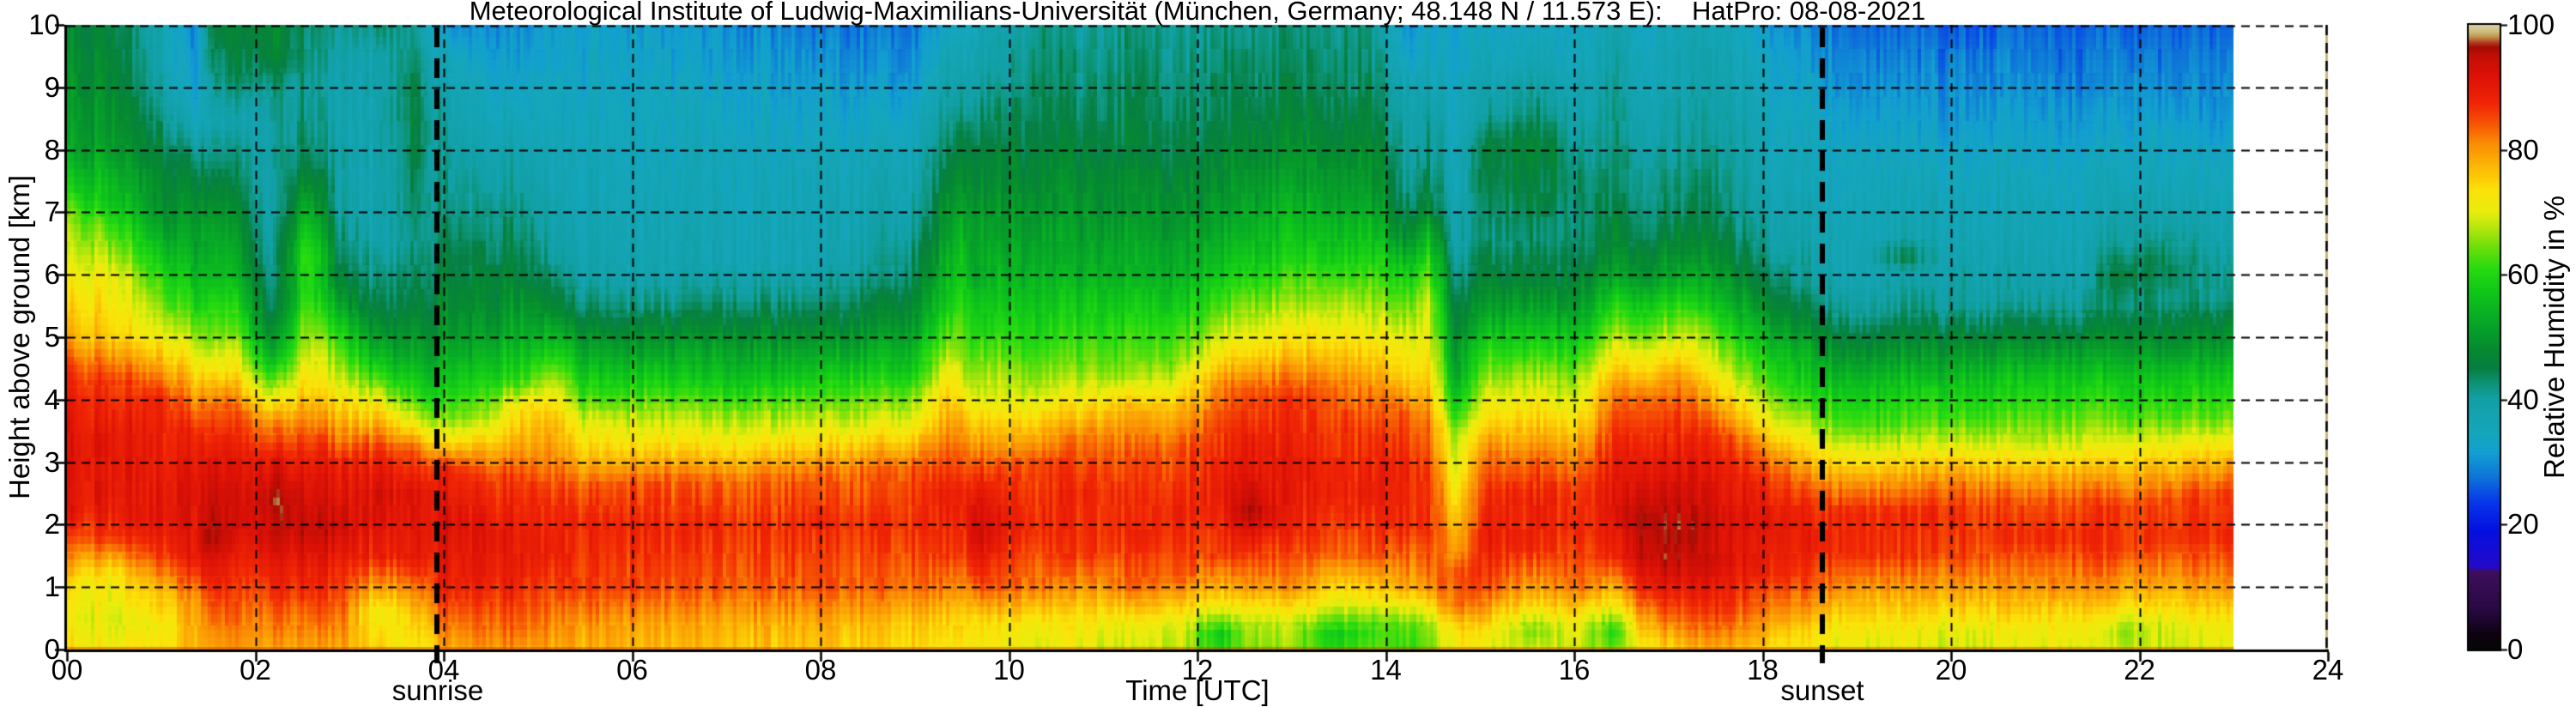 The width and height of the screenshot is (2576, 707). I want to click on y-tick-label: 5, so click(52, 337).